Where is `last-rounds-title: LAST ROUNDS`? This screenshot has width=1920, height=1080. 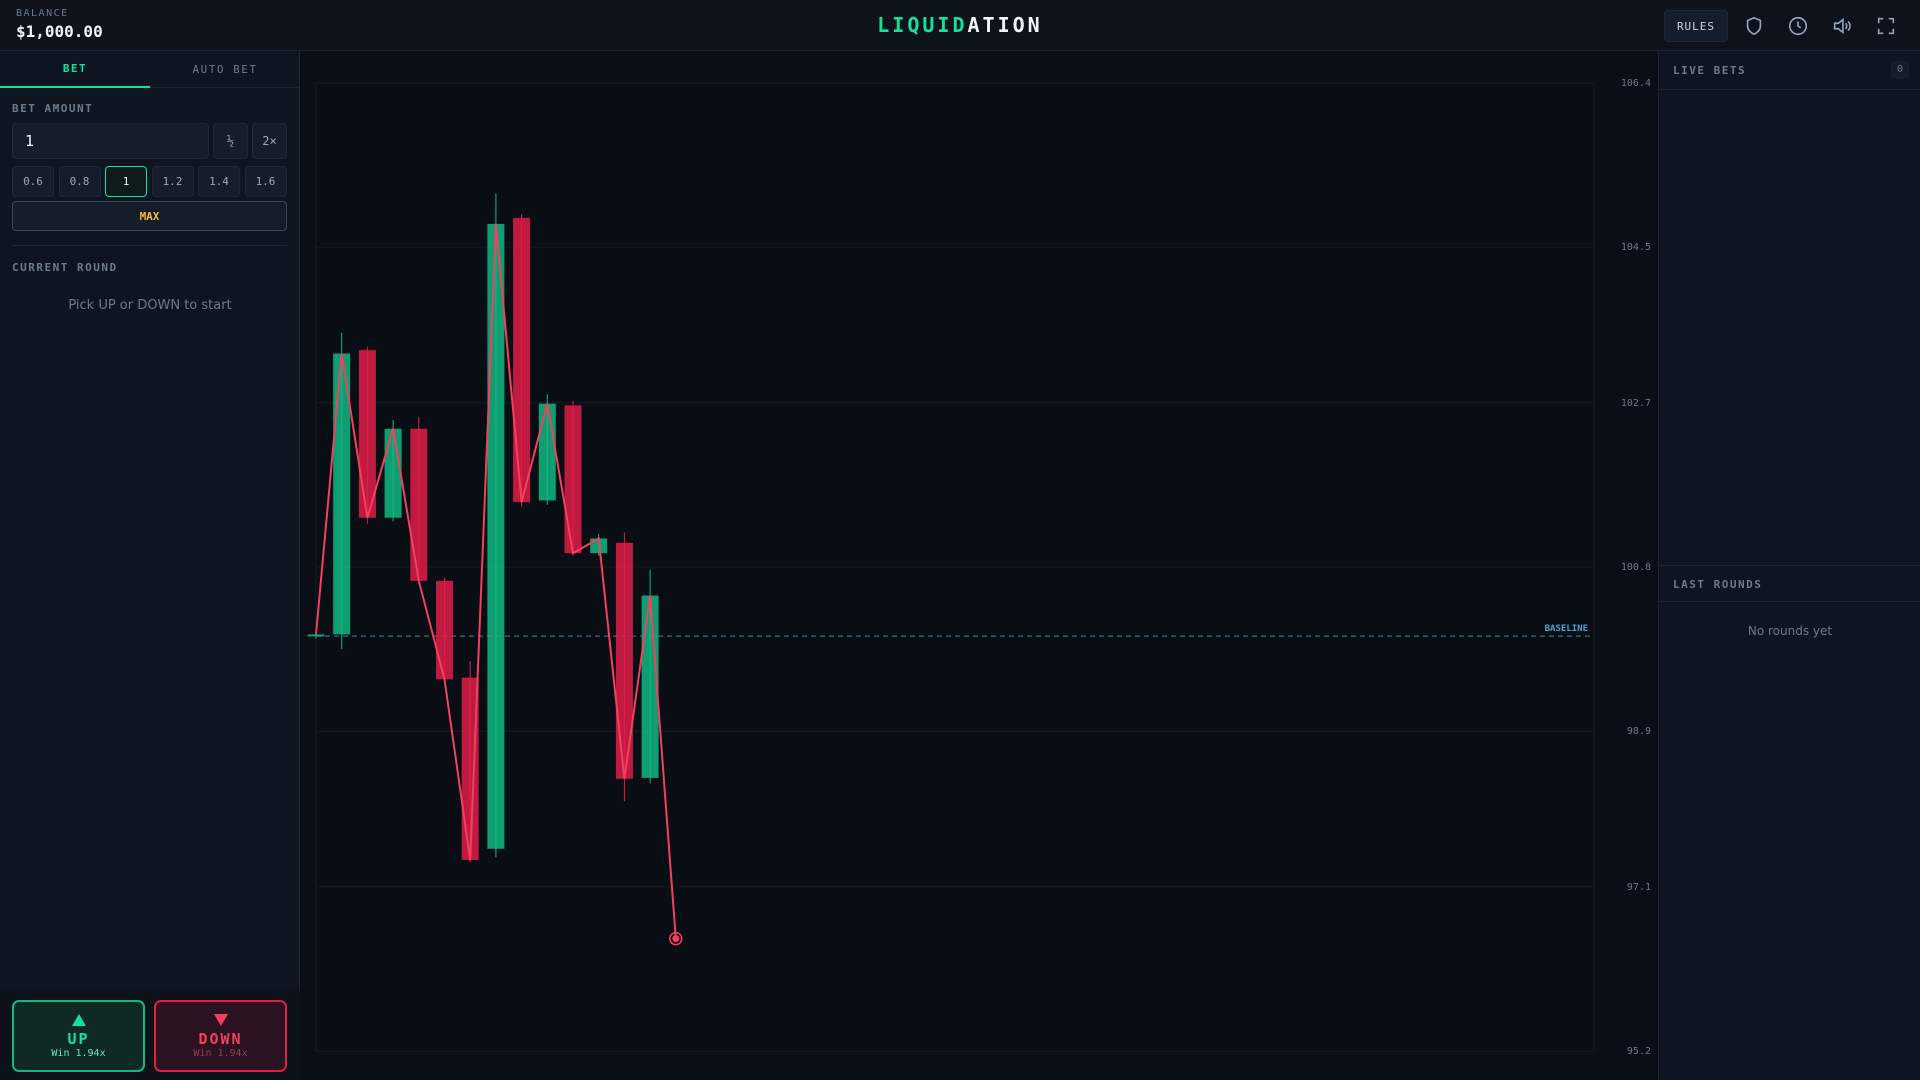
last-rounds-title: LAST ROUNDS is located at coordinates (1718, 584).